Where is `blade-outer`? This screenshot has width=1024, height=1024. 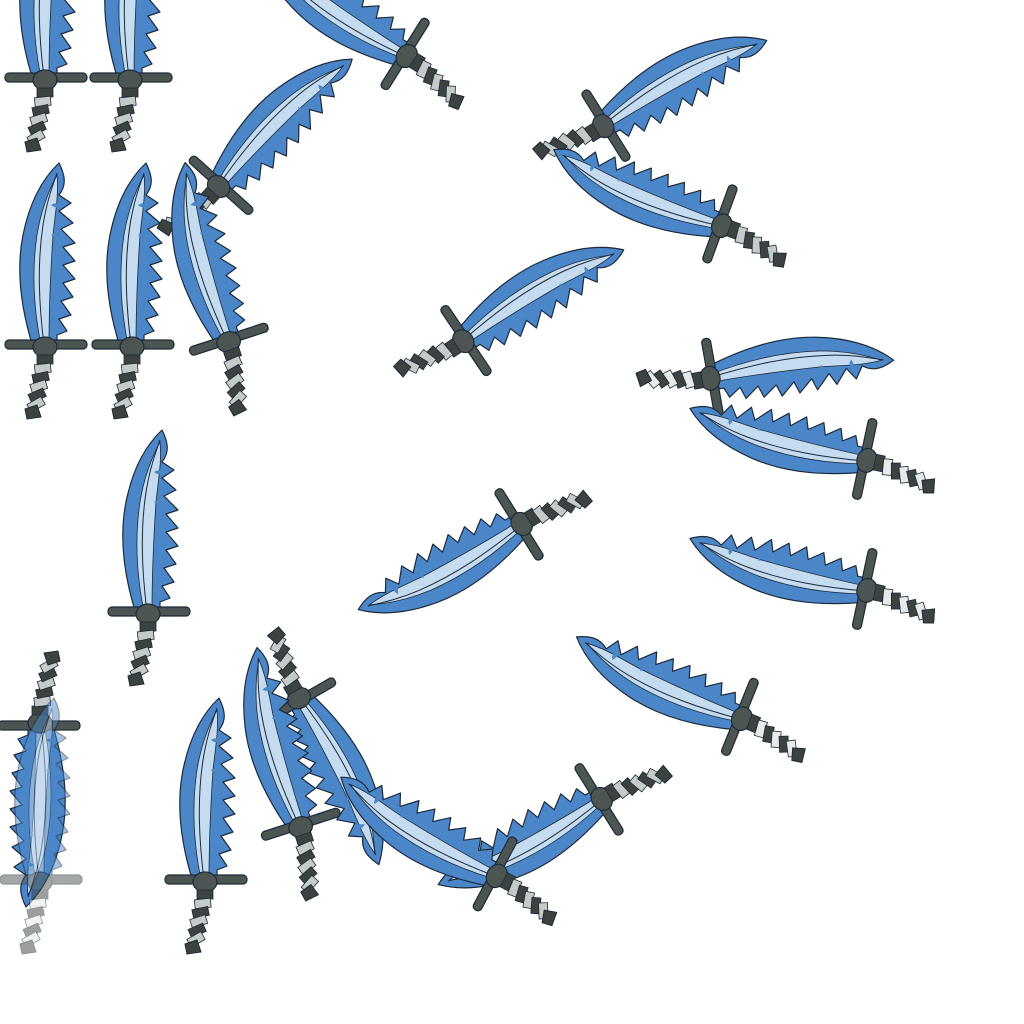
blade-outer is located at coordinates (367, 240).